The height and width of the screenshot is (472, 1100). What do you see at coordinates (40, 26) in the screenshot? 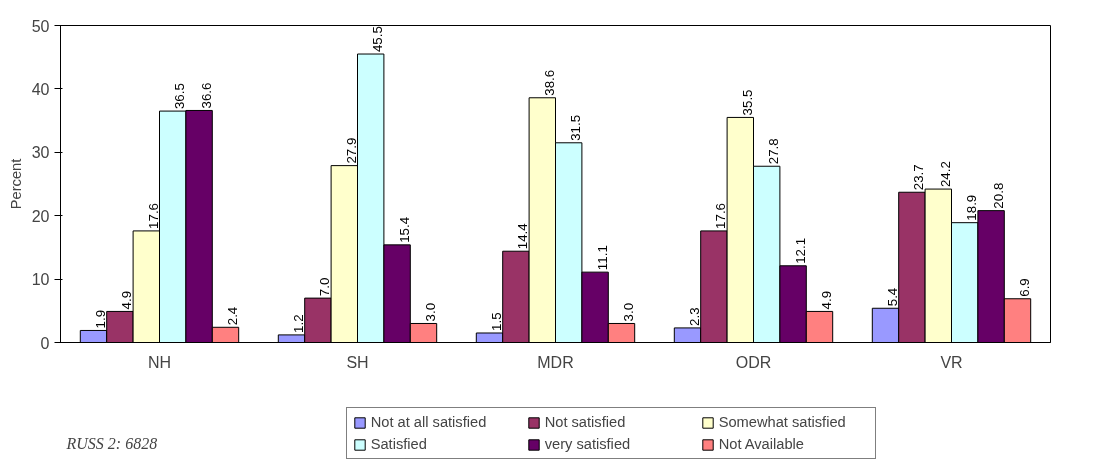
I see `y-tick-label: 50` at bounding box center [40, 26].